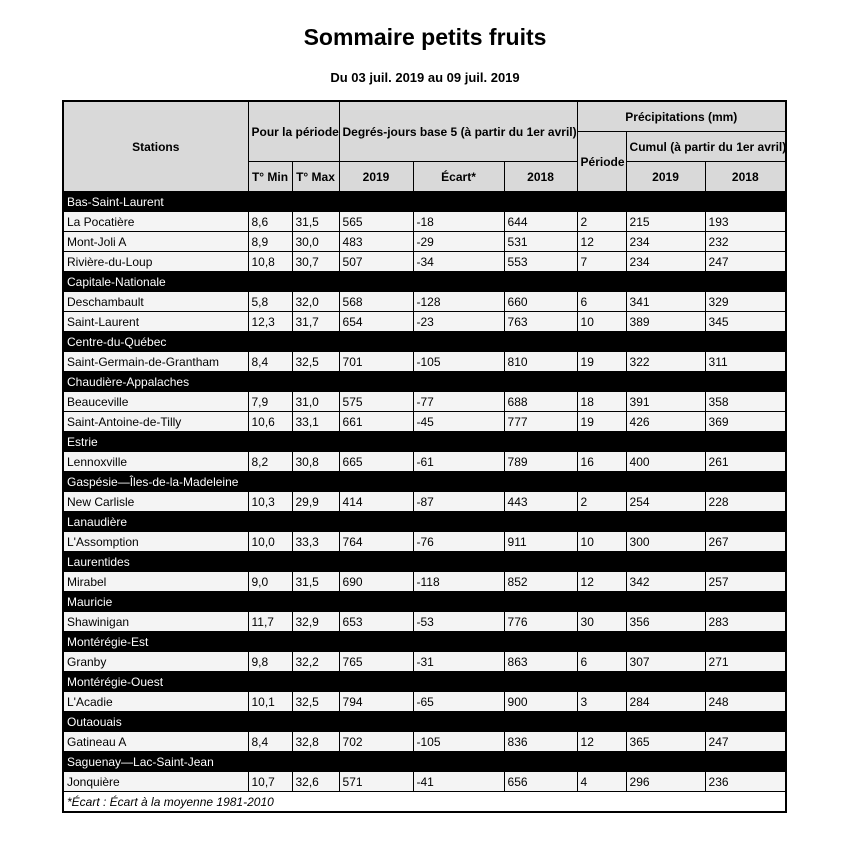  I want to click on cell-tmin: 10,3, so click(270, 501).